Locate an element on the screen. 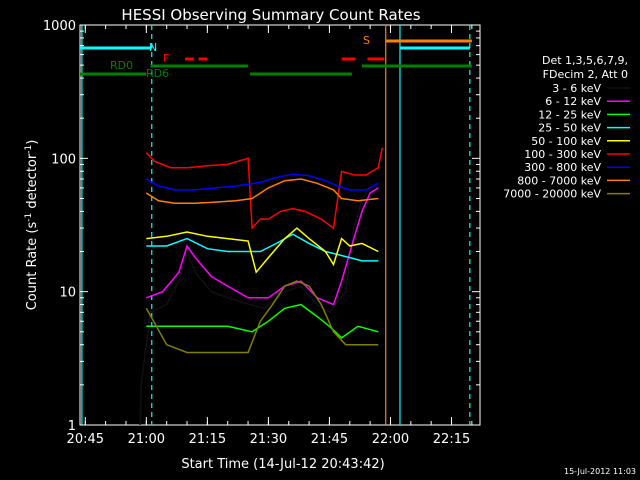 This screenshot has height=480, width=640. y-axis-label-sup2: -1 is located at coordinates (29, 149).